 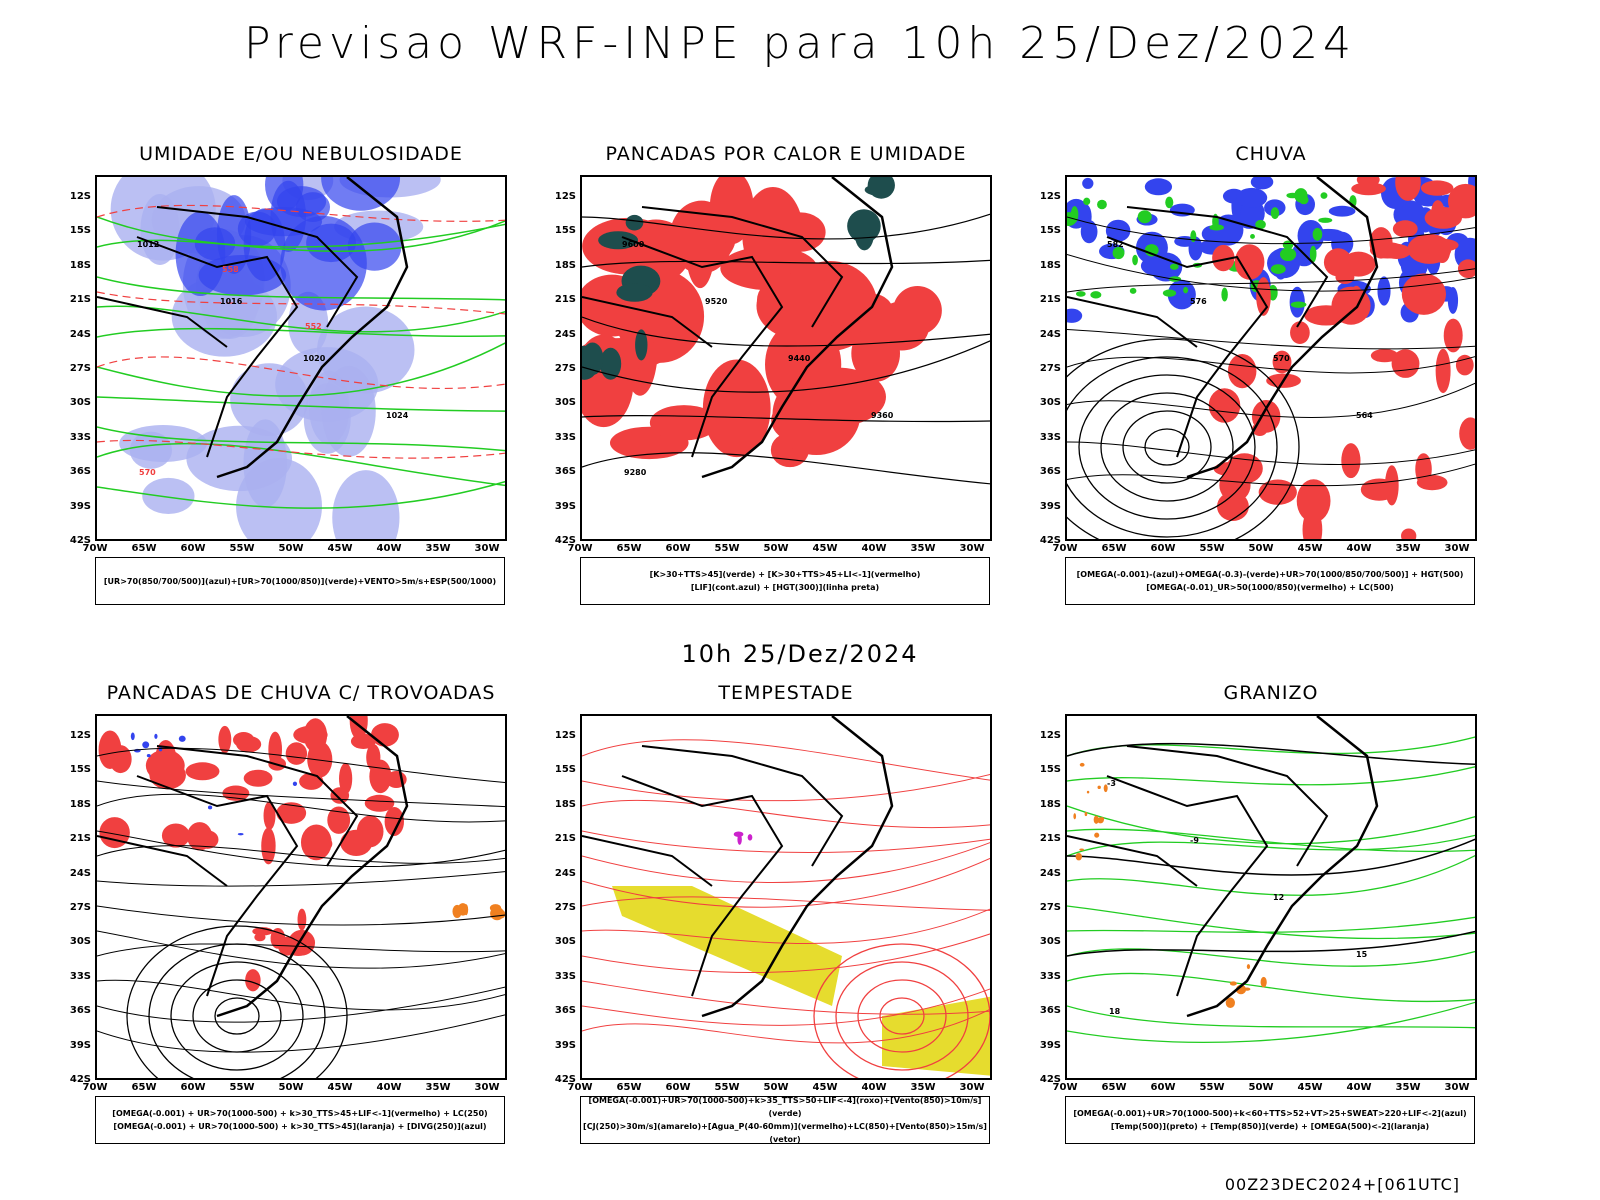 I want to click on panel-title: PANCADAS POR CALOR E UMIDADE, so click(x=786, y=154).